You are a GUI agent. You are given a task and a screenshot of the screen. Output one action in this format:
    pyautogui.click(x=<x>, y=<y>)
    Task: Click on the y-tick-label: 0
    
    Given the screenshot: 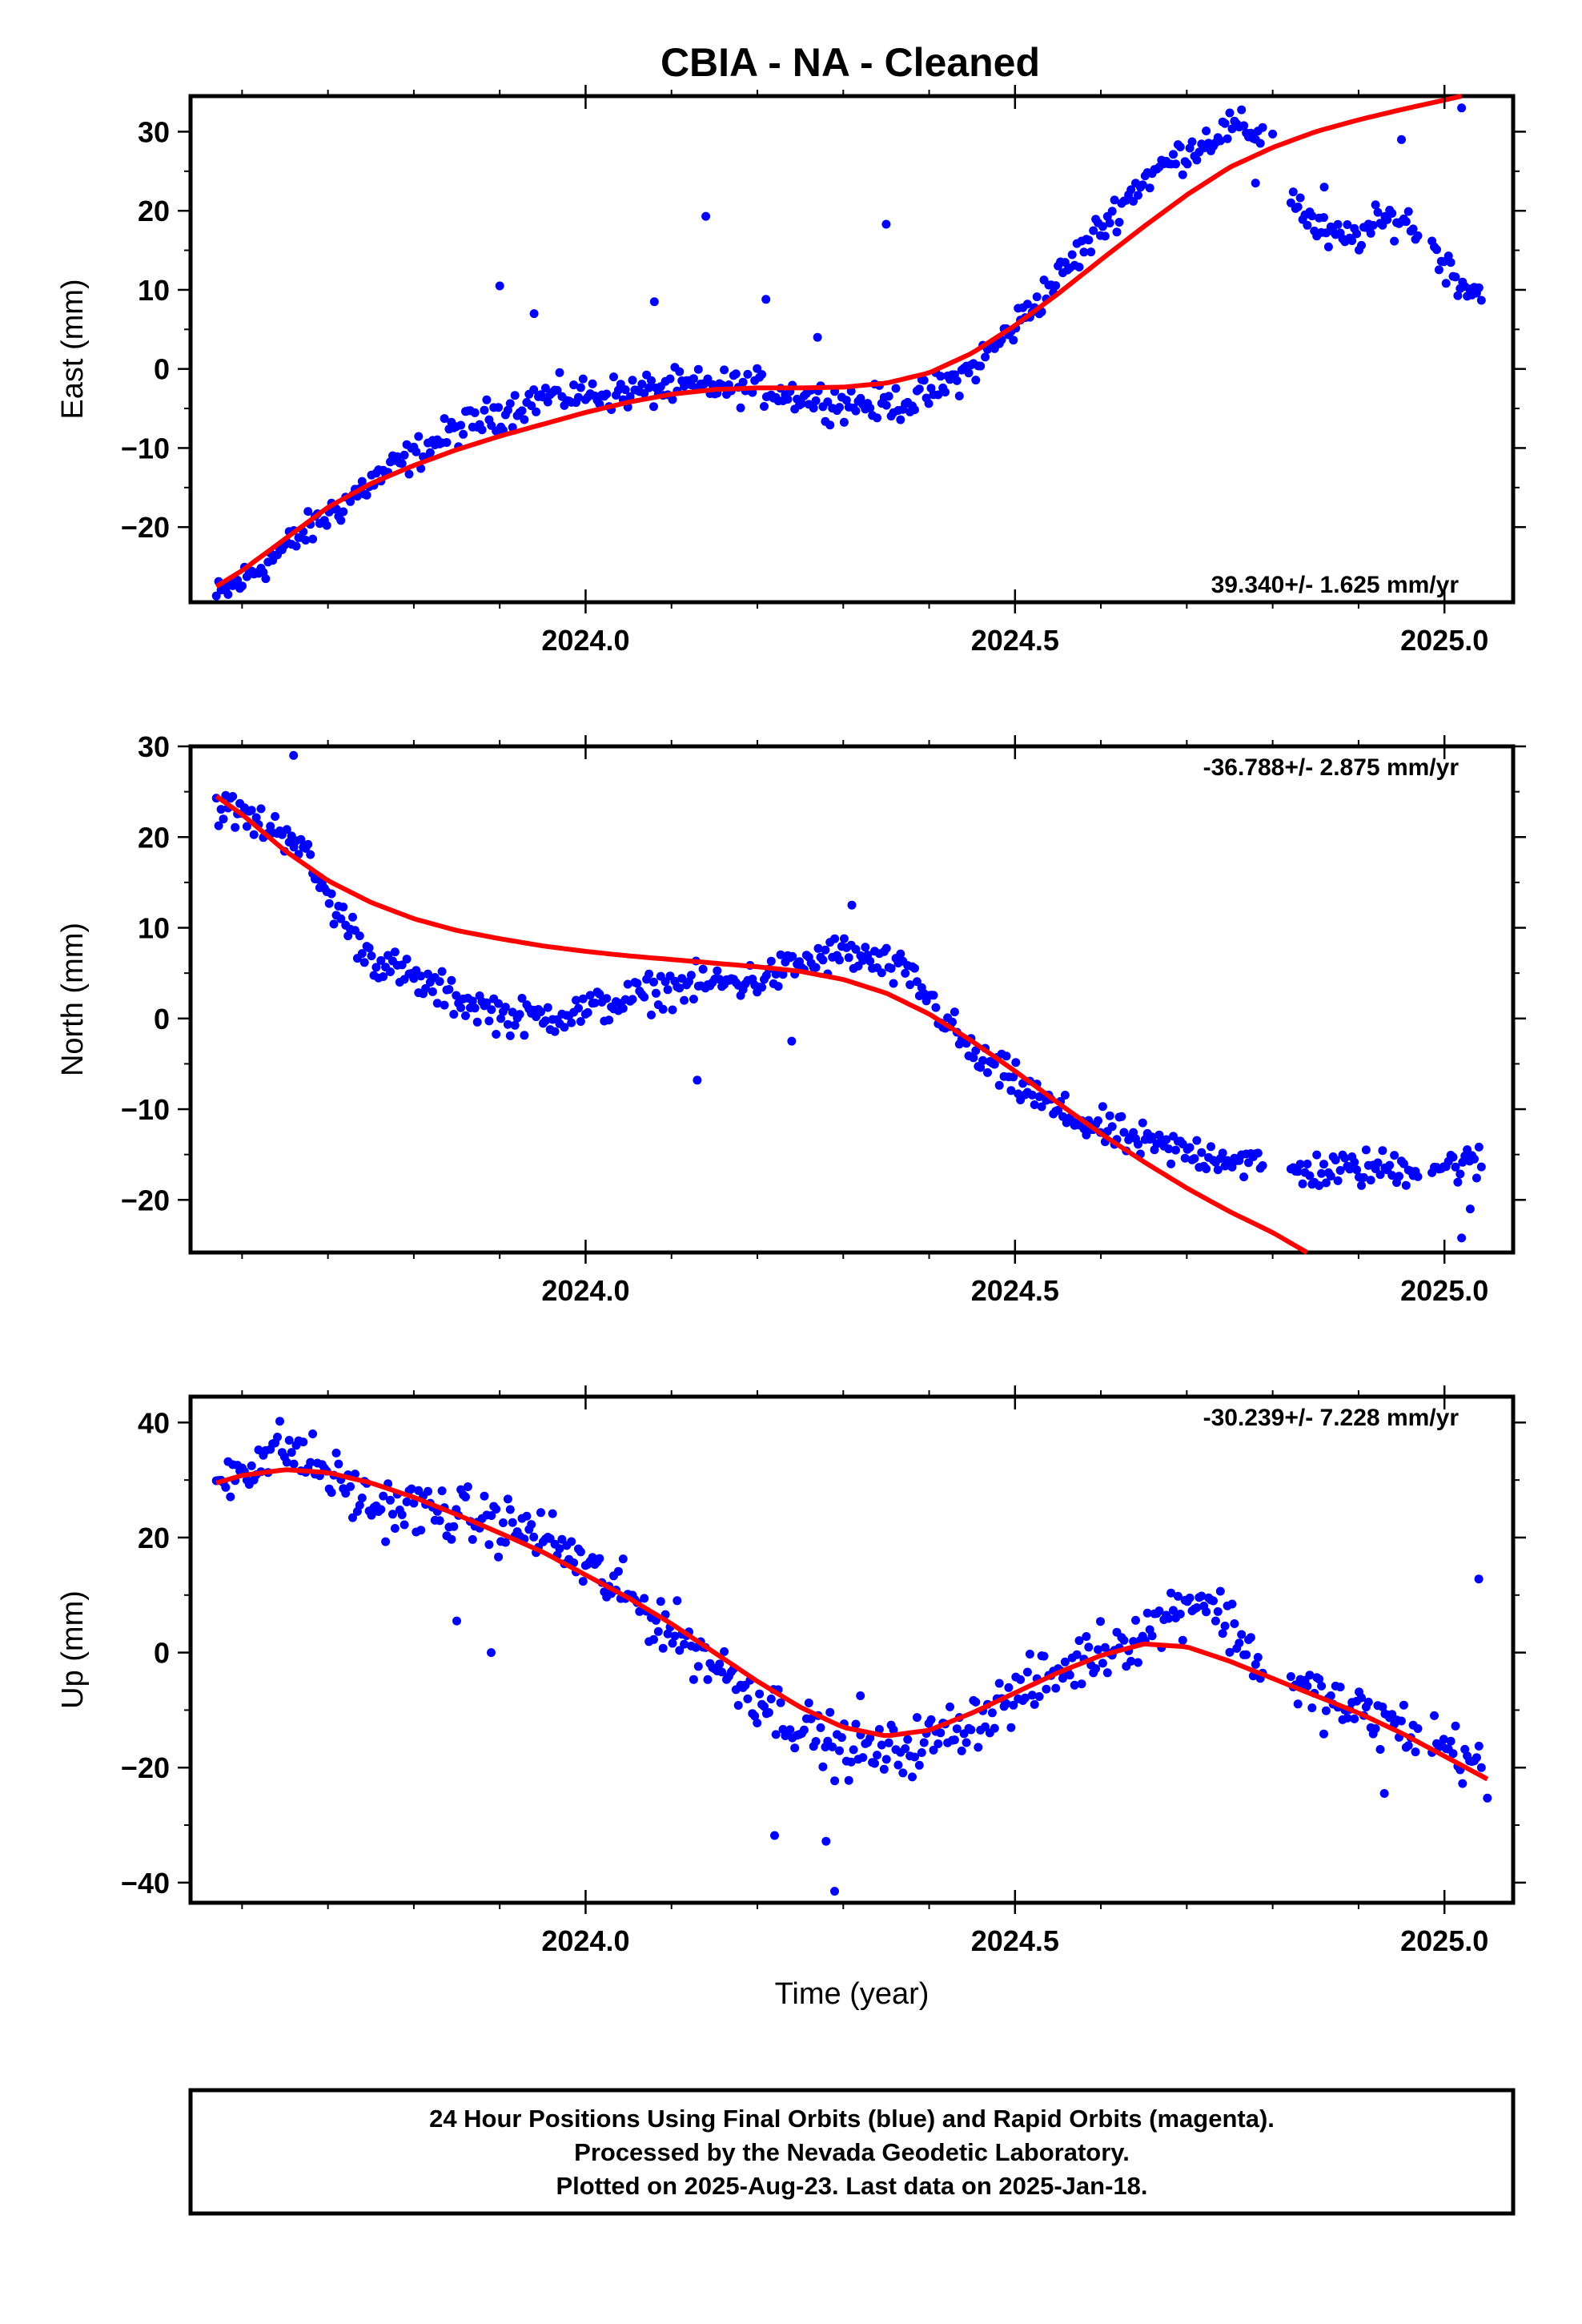 What is the action you would take?
    pyautogui.click(x=162, y=369)
    